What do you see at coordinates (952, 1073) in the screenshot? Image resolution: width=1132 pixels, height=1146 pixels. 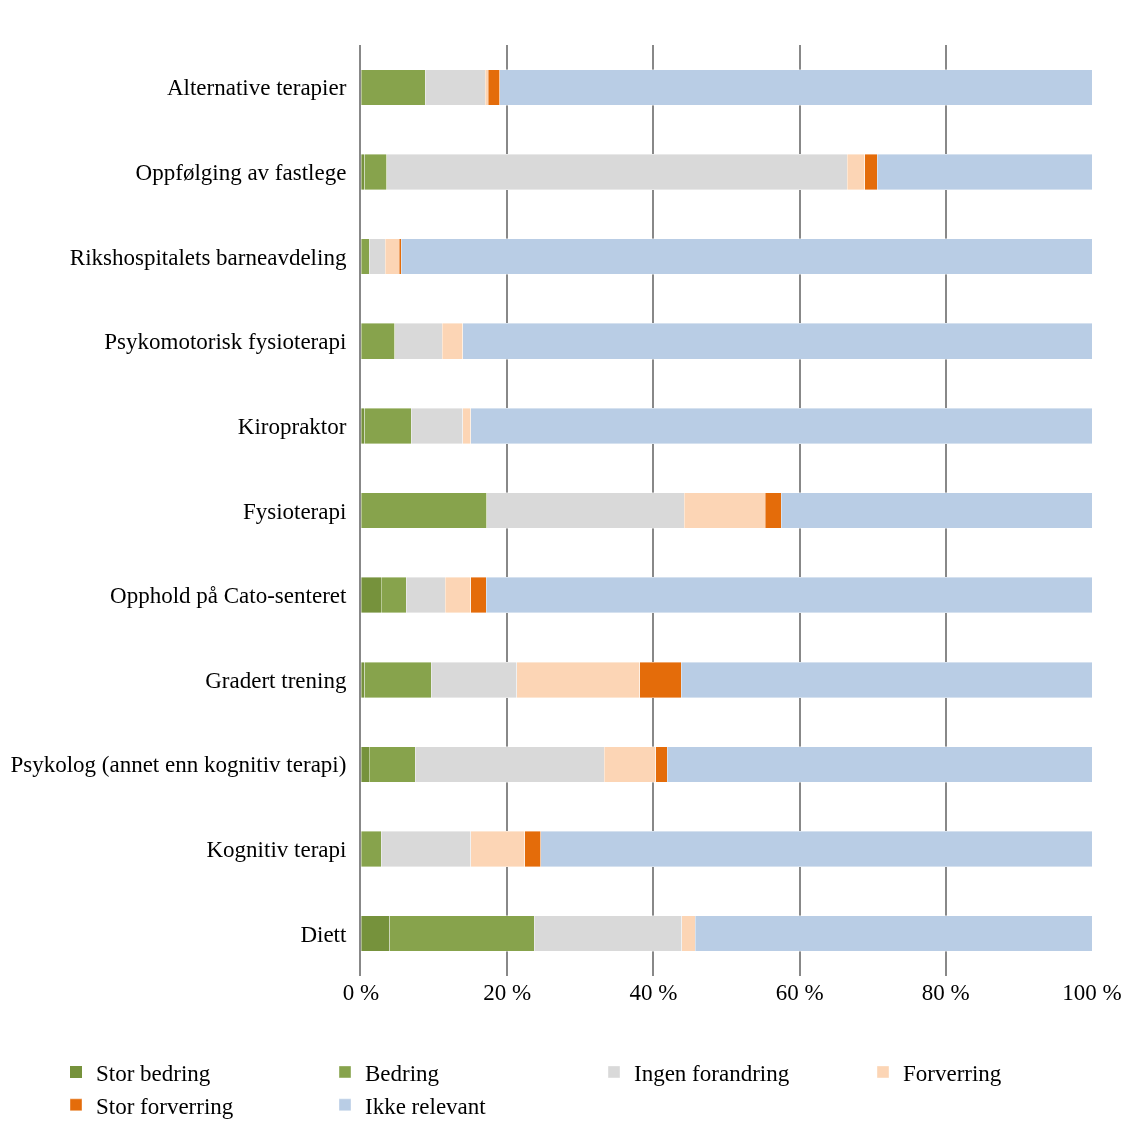 I see `legend-label: Forverring` at bounding box center [952, 1073].